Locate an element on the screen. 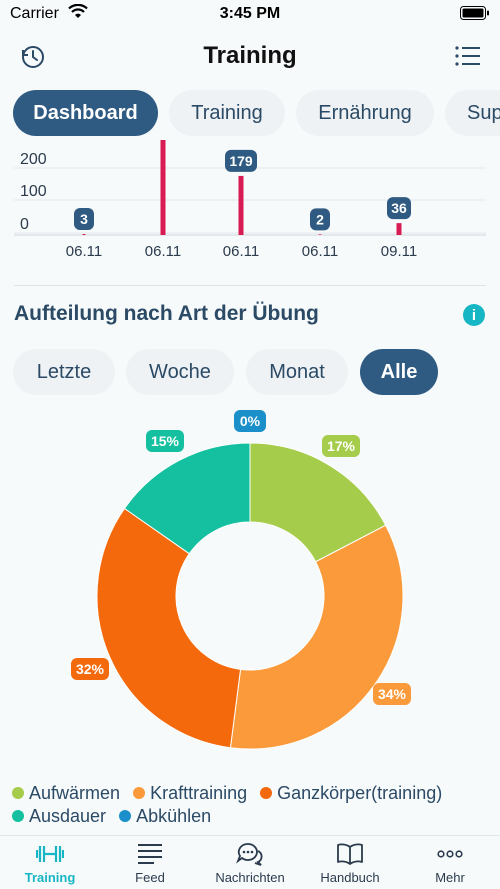  legend-item-ganzkoerper: Ganzkörper(training) is located at coordinates (351, 793).